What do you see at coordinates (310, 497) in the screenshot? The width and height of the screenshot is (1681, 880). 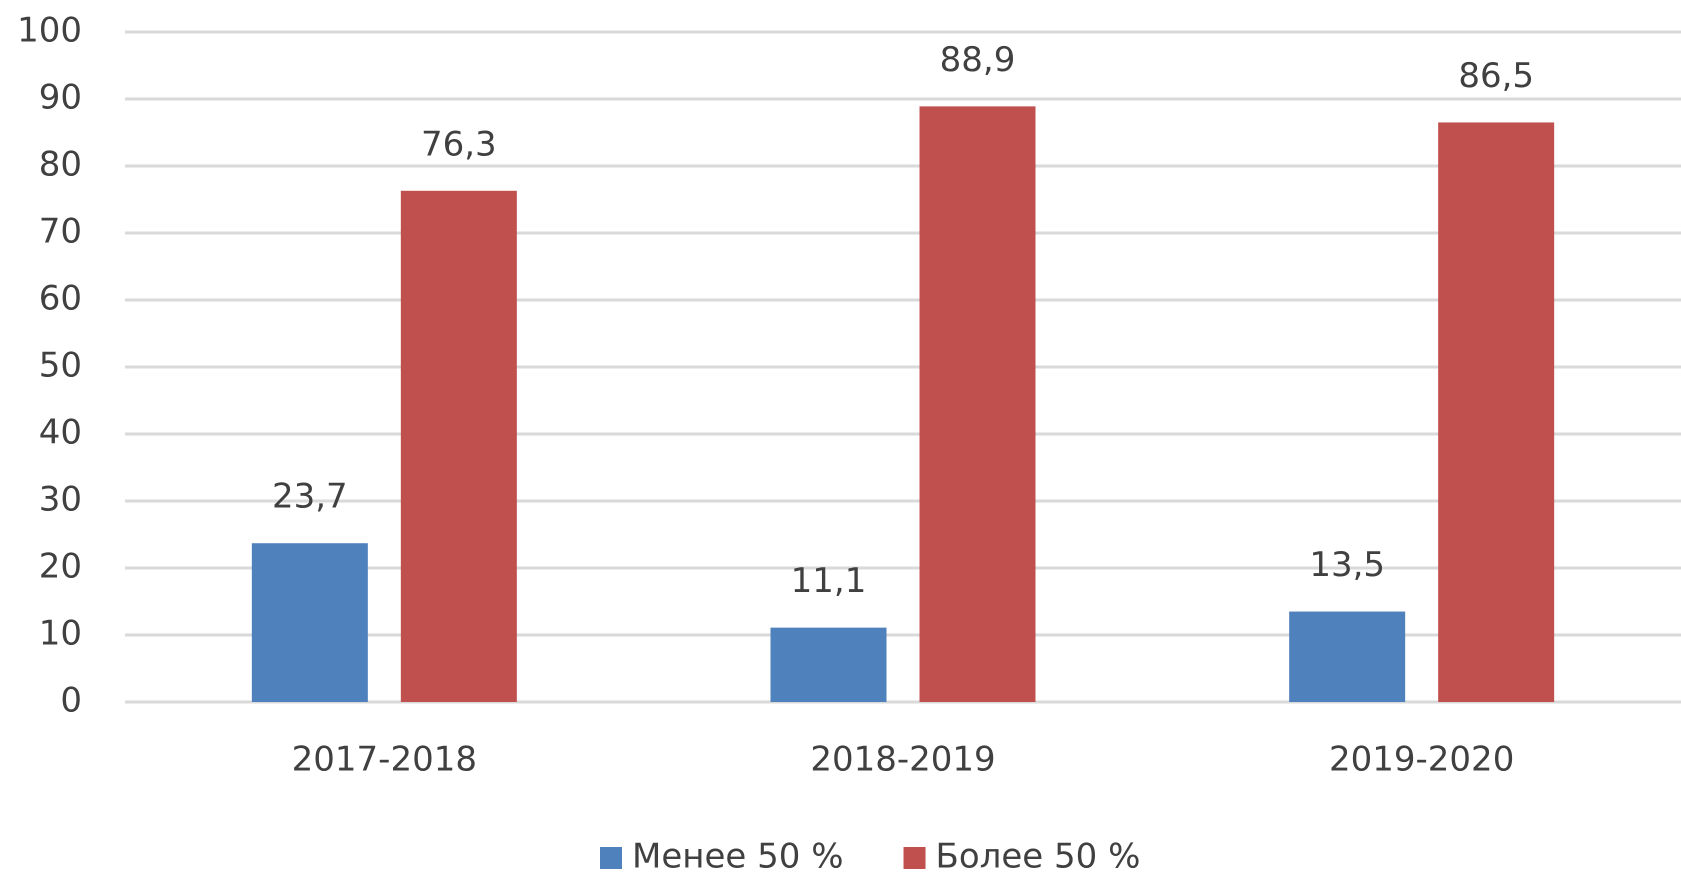 I see `data-label: 23,7` at bounding box center [310, 497].